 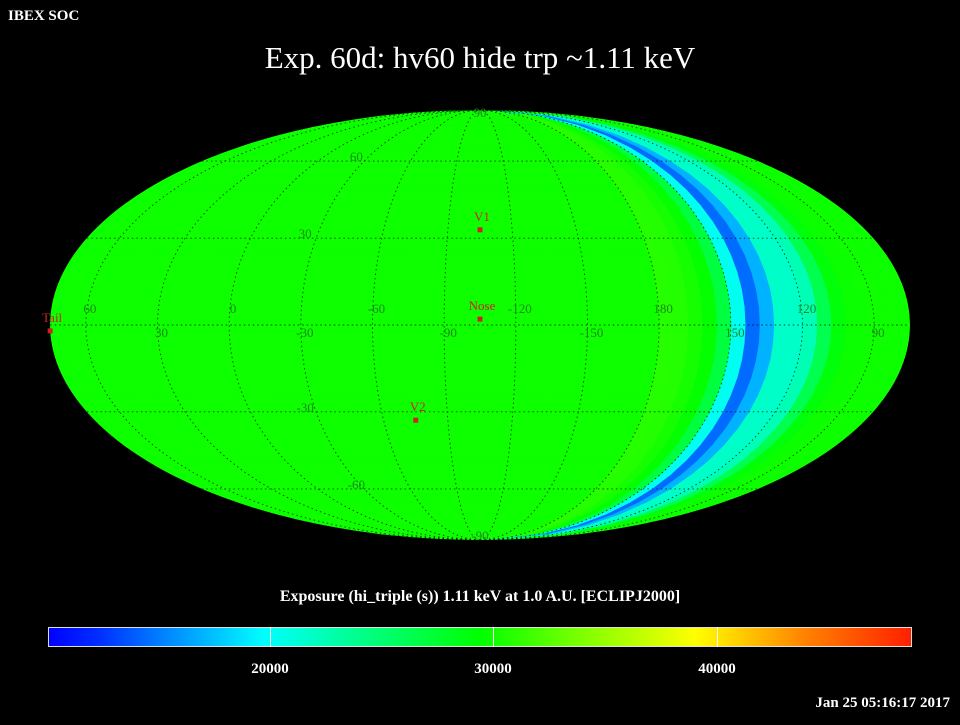 I want to click on latitude-label: 90, so click(x=480, y=112).